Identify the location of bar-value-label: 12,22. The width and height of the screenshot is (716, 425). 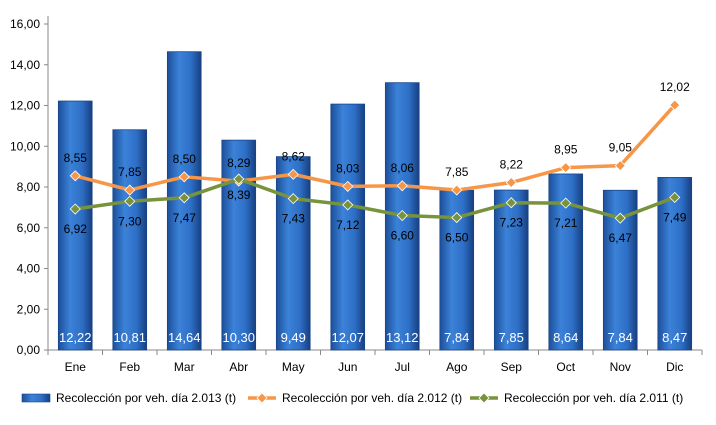
(75, 337).